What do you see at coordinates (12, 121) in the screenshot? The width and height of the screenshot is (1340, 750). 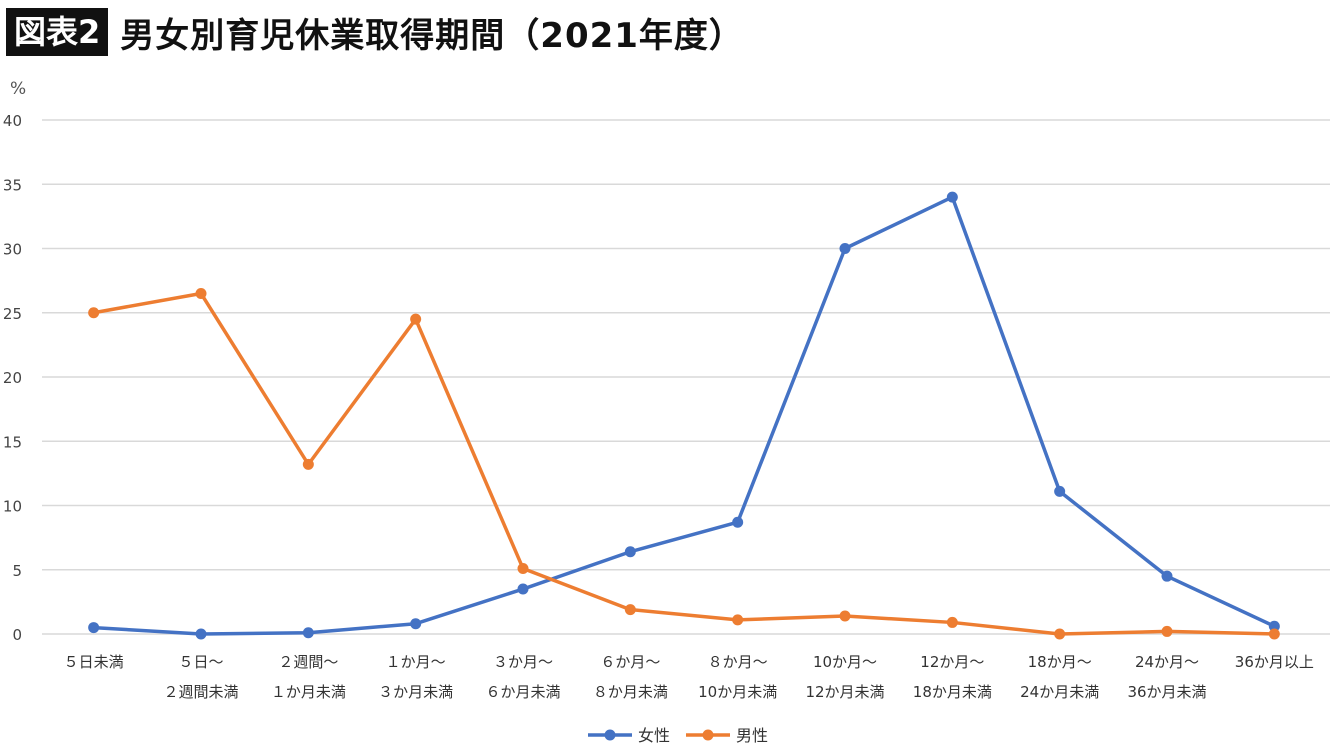 I see `y-tick-label: 40` at bounding box center [12, 121].